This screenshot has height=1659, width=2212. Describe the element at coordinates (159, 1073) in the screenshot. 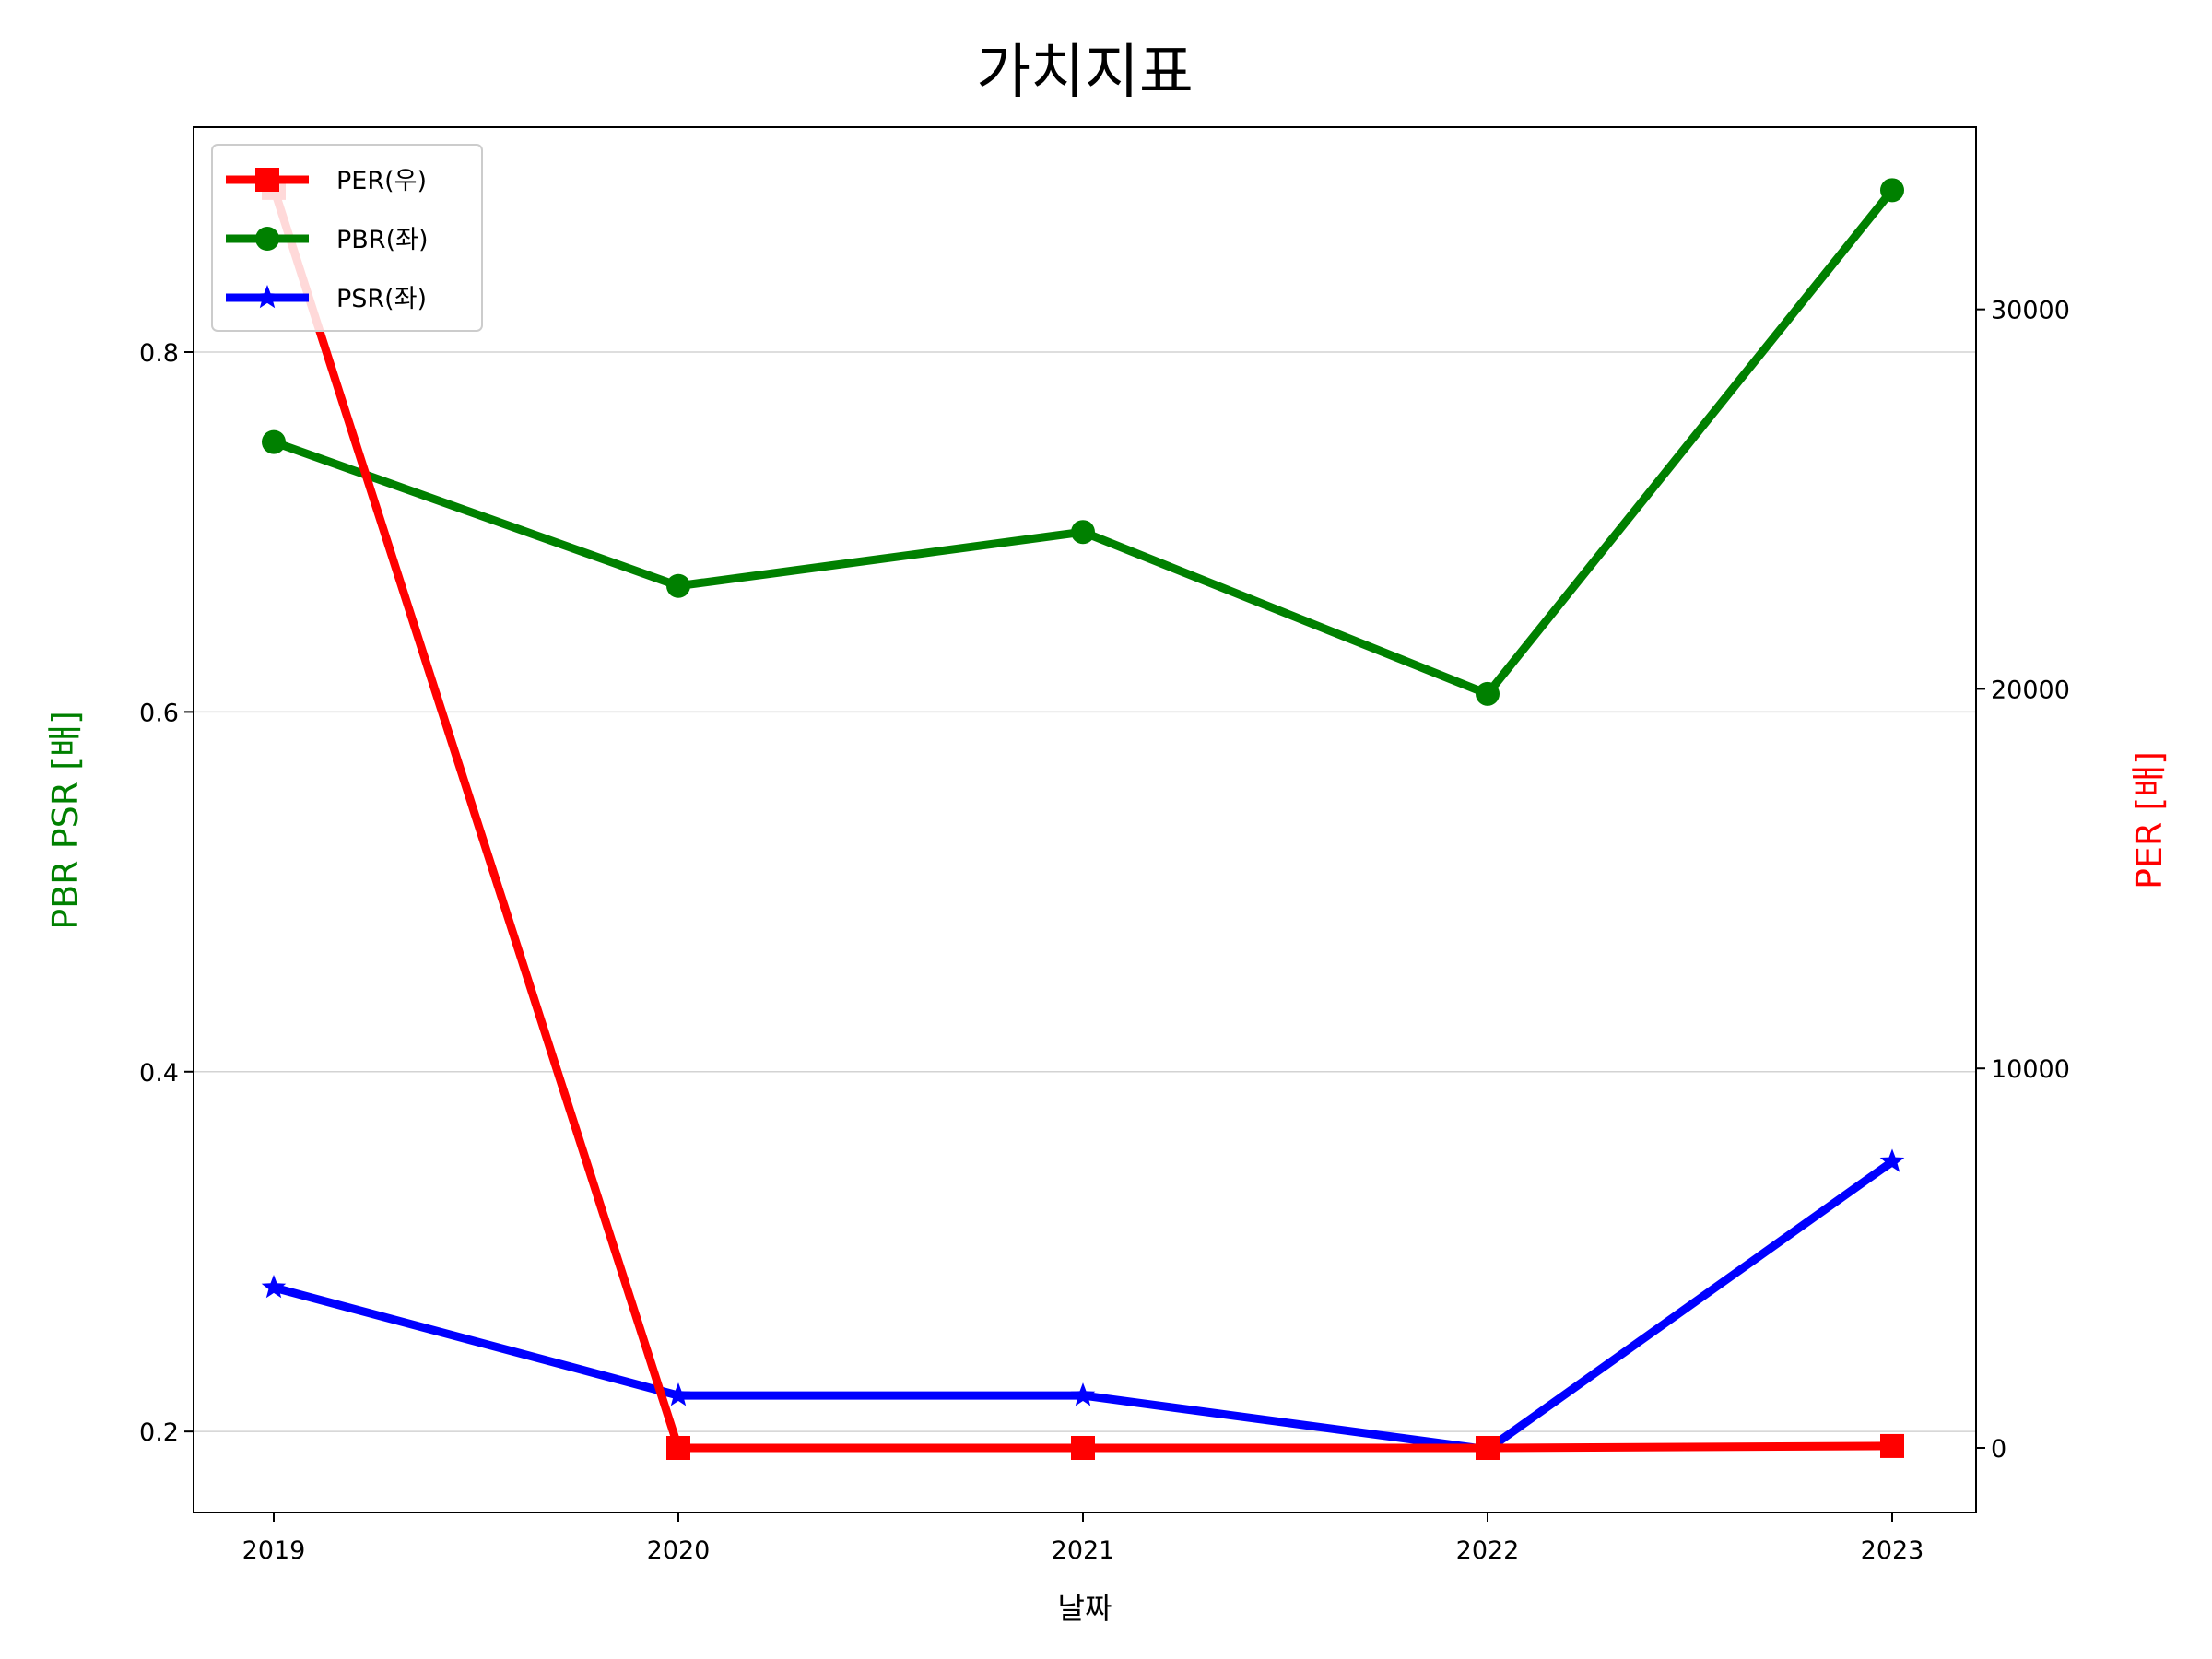

I see `left-y-tick-label: 0.4` at that location.